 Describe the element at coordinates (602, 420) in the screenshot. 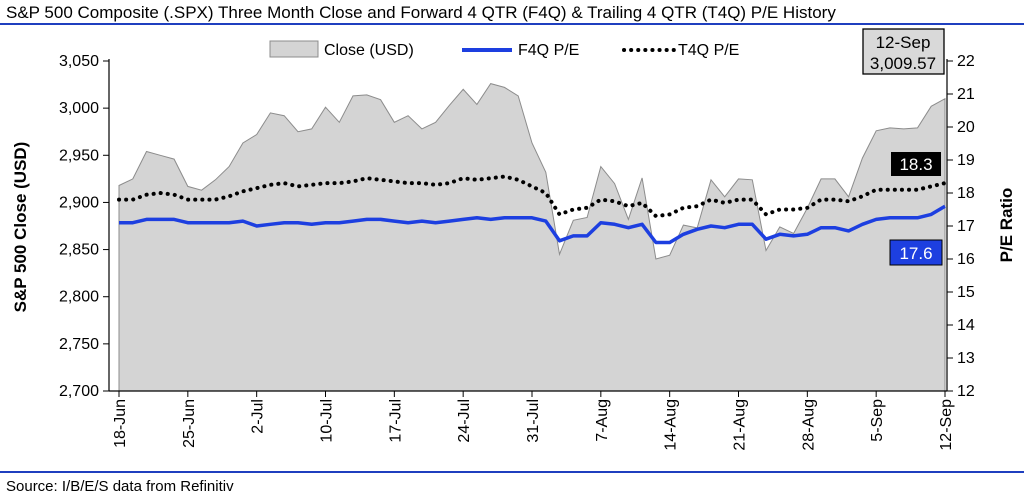

I see `x-tick-label: 7-Aug` at that location.